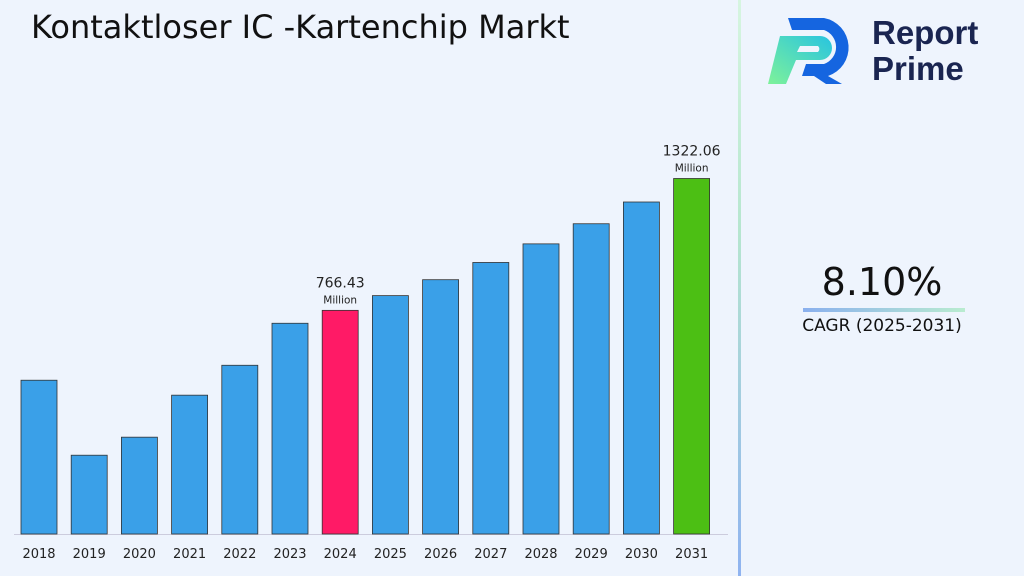 The width and height of the screenshot is (1024, 576). What do you see at coordinates (289, 554) in the screenshot?
I see `x-tick-label: 2023` at bounding box center [289, 554].